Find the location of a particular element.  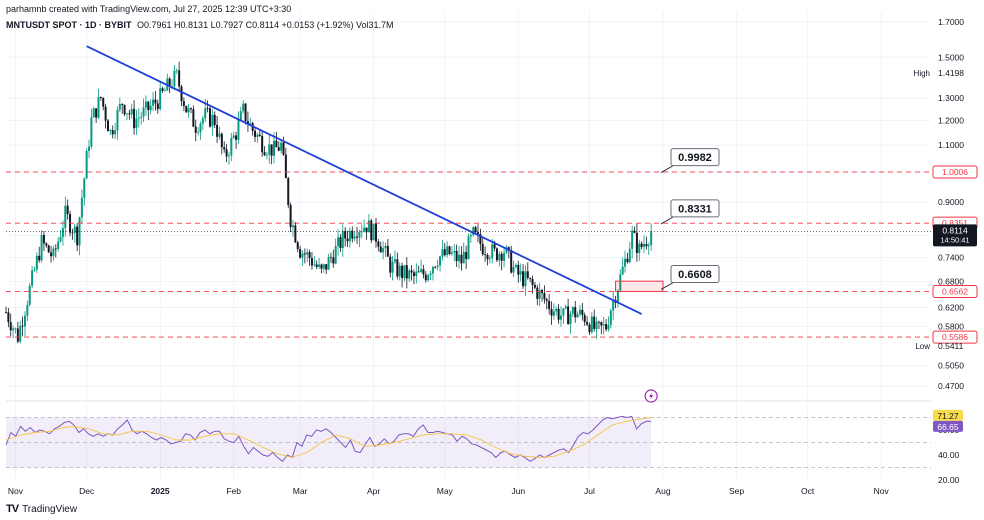

rsi-ma-value: 71.27 is located at coordinates (948, 416).